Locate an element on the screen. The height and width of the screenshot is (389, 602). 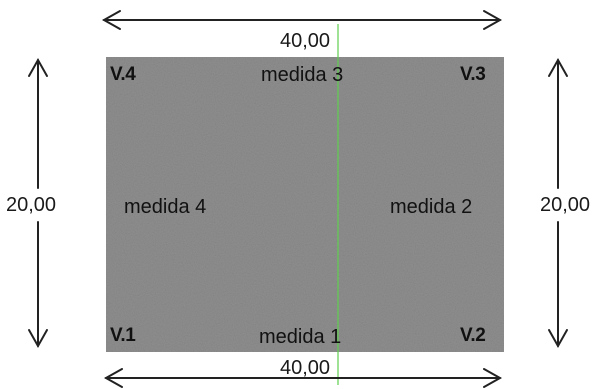
left-dimension-arrow is located at coordinates (38, 203).